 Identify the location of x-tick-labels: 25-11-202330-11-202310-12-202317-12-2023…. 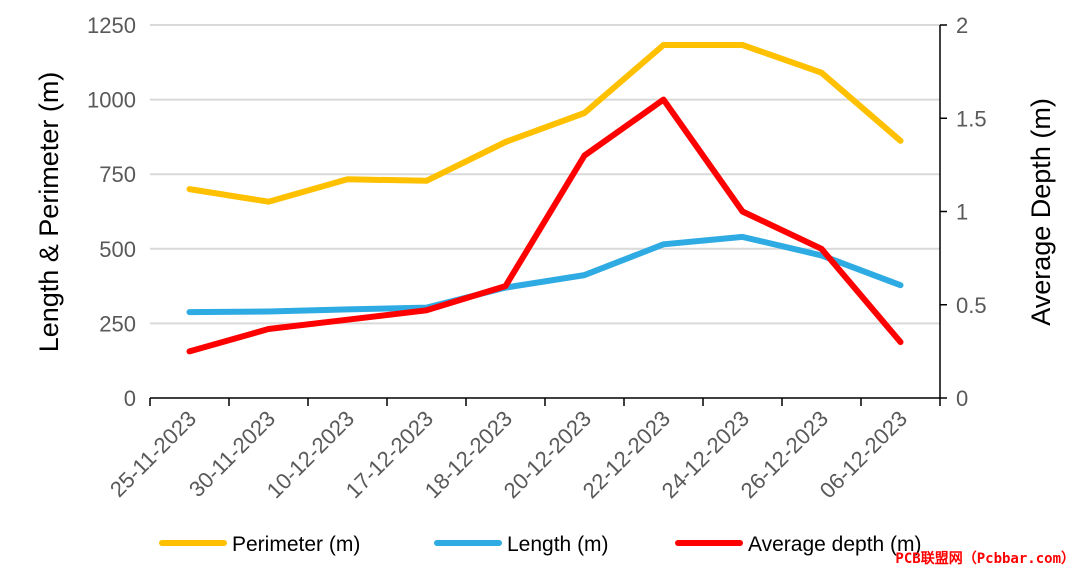
(508, 454).